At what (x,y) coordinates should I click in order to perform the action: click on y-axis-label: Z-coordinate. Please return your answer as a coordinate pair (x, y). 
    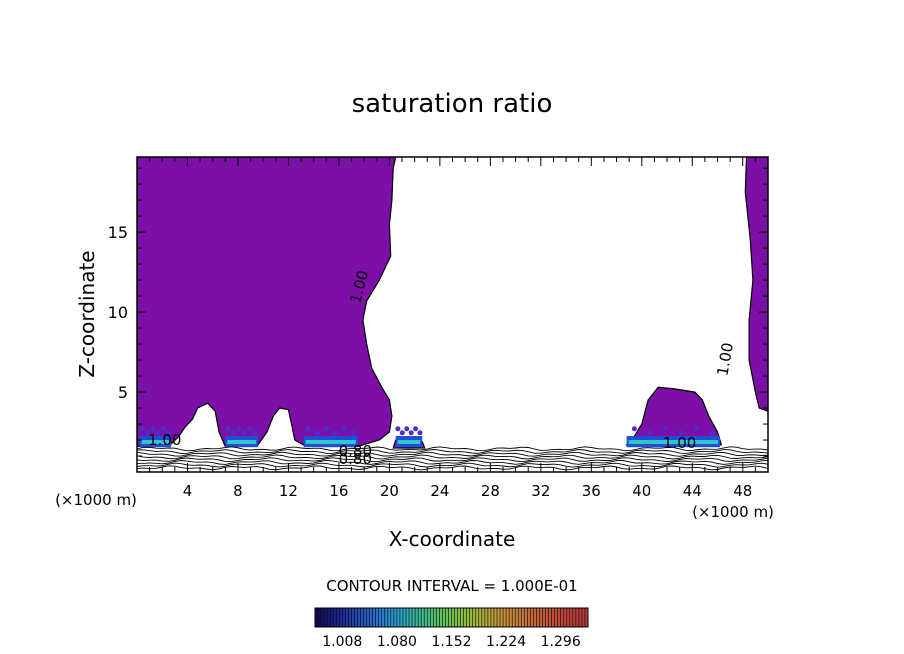
    Looking at the image, I should click on (87, 313).